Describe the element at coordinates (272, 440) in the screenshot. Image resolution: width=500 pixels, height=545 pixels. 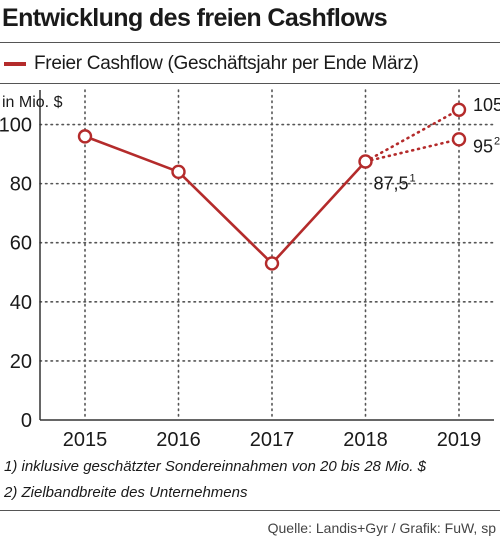
I see `x-tick-label: 2017` at that location.